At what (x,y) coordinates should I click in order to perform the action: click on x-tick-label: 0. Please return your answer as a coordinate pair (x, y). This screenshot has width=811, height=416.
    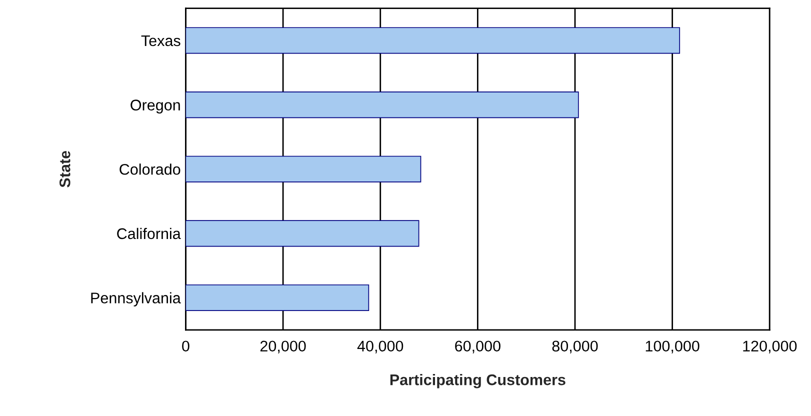
    Looking at the image, I should click on (186, 346).